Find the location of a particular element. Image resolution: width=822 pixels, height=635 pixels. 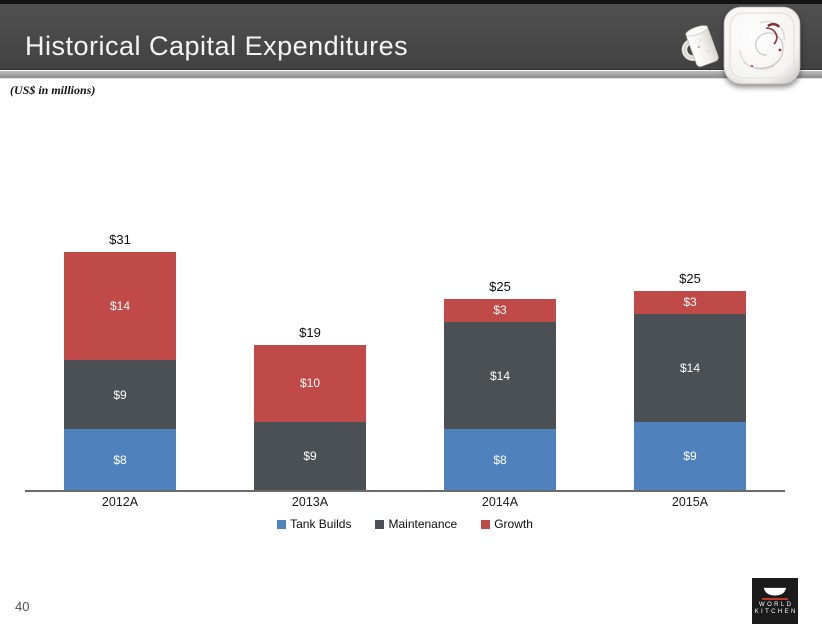

bar-slot-2013A: $19 $10 $9 is located at coordinates (310, 359).